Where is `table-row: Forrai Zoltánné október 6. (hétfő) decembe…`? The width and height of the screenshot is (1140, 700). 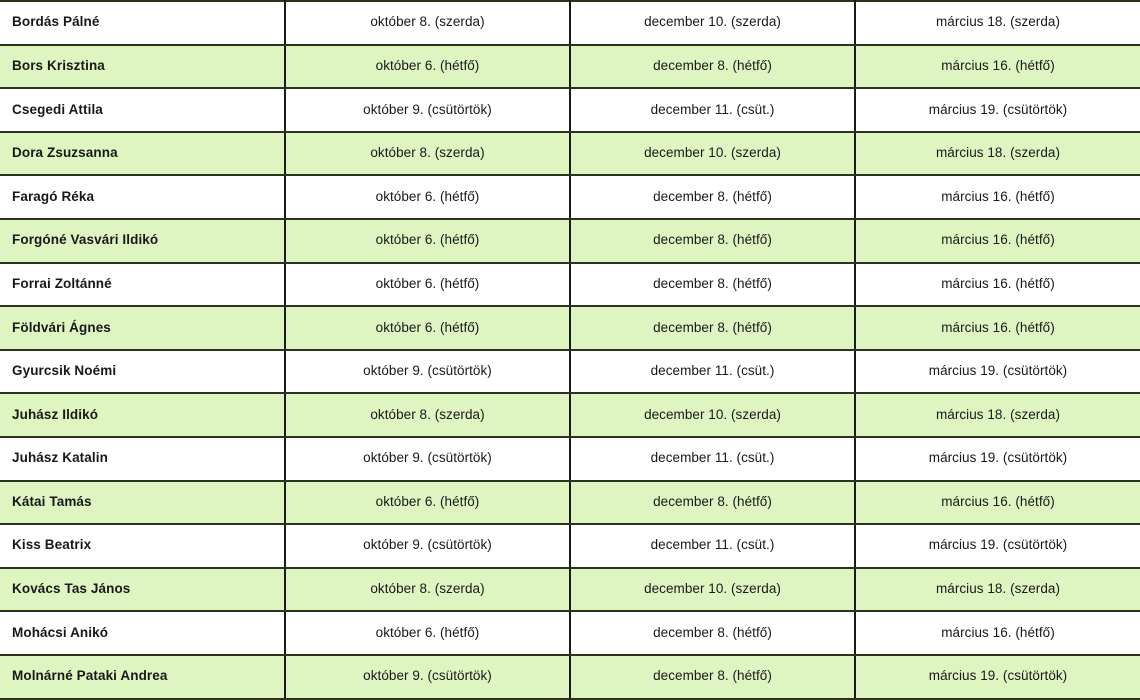 table-row: Forrai Zoltánné október 6. (hétfő) decembe… is located at coordinates (570, 285).